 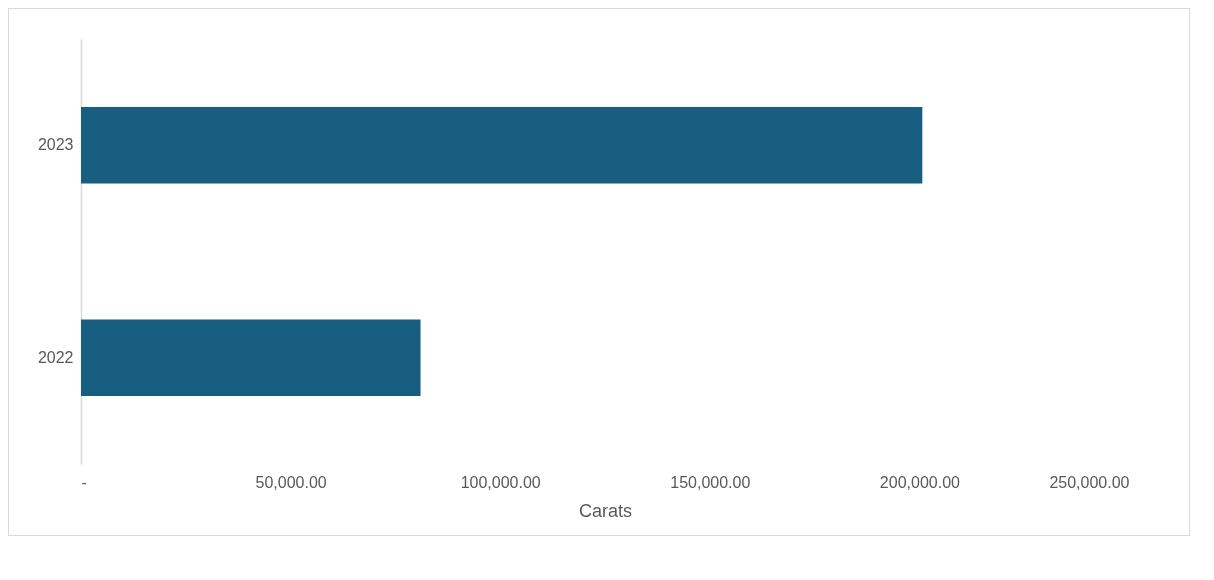 I want to click on x-tick-label: -, so click(x=84, y=482).